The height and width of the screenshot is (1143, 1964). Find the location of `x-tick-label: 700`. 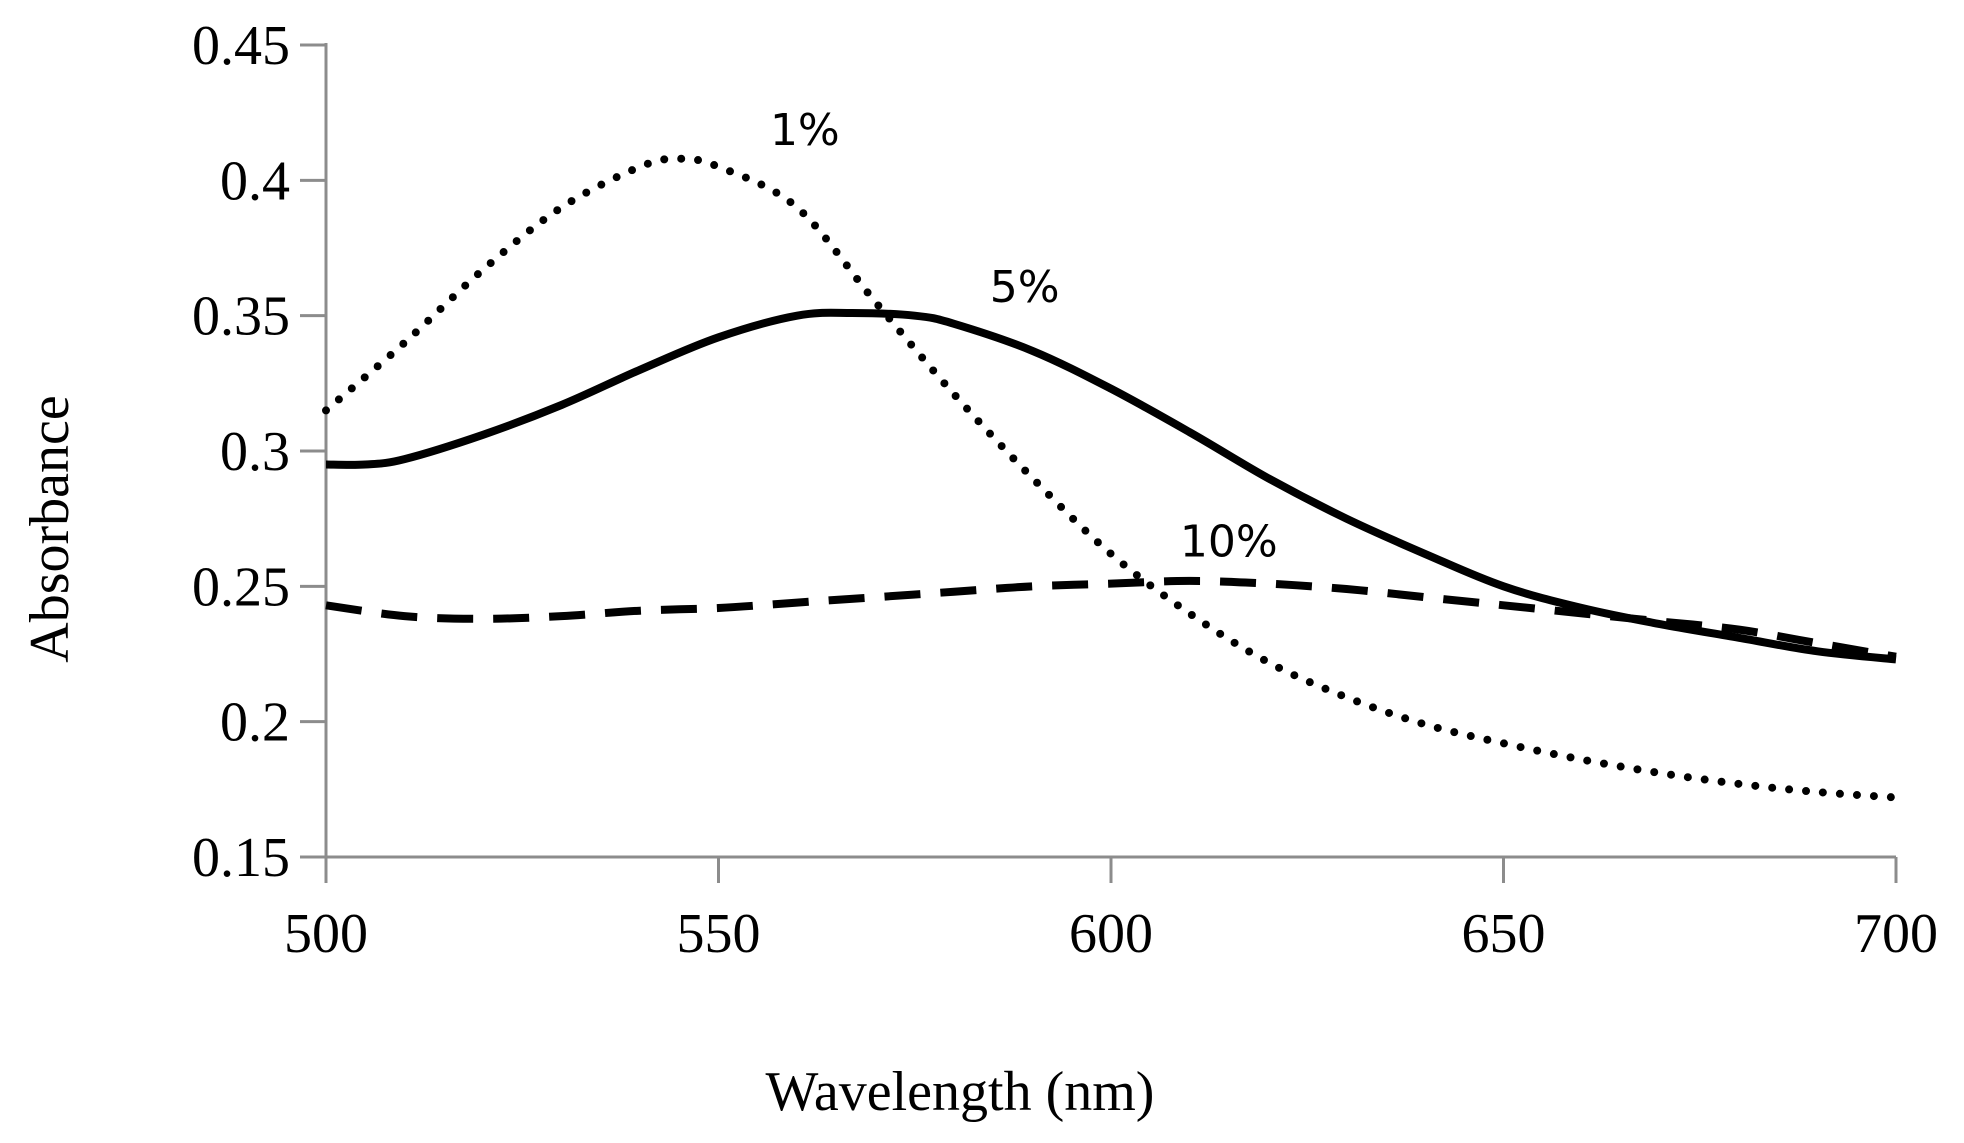

x-tick-label: 700 is located at coordinates (1896, 934).